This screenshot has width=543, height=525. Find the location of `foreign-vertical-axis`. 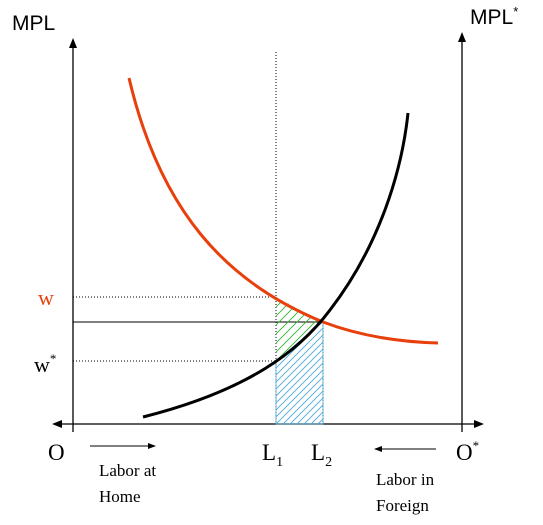

foreign-vertical-axis is located at coordinates (462, 232).